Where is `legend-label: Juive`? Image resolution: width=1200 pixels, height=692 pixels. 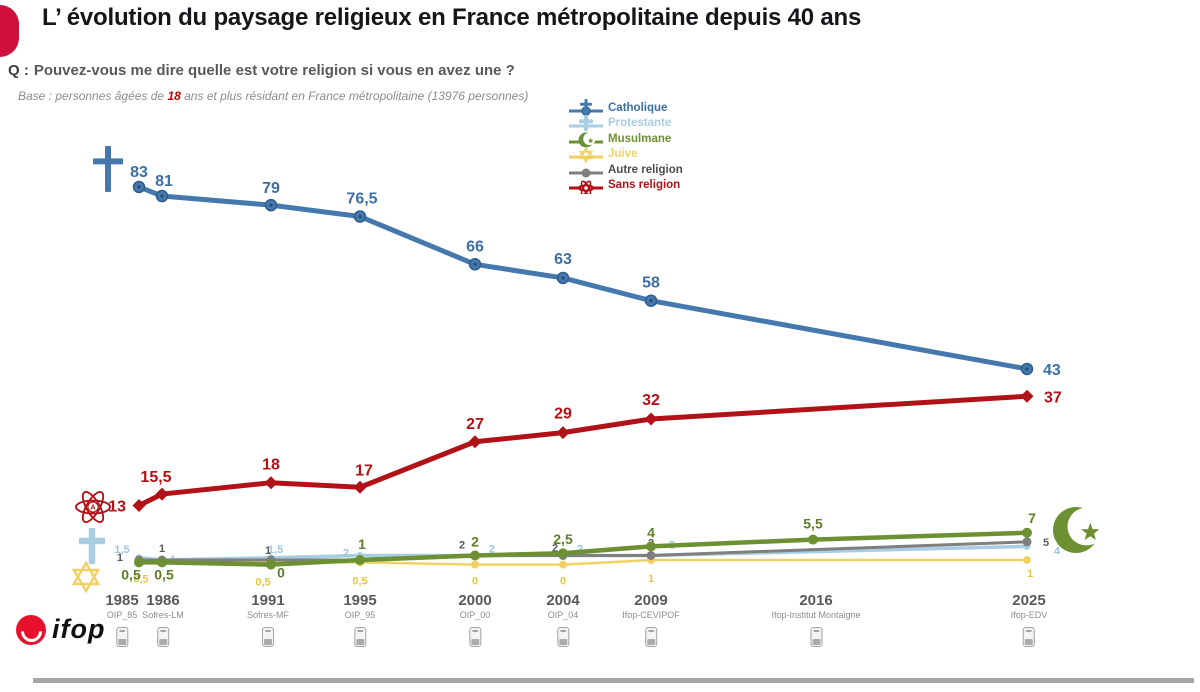 legend-label: Juive is located at coordinates (623, 154).